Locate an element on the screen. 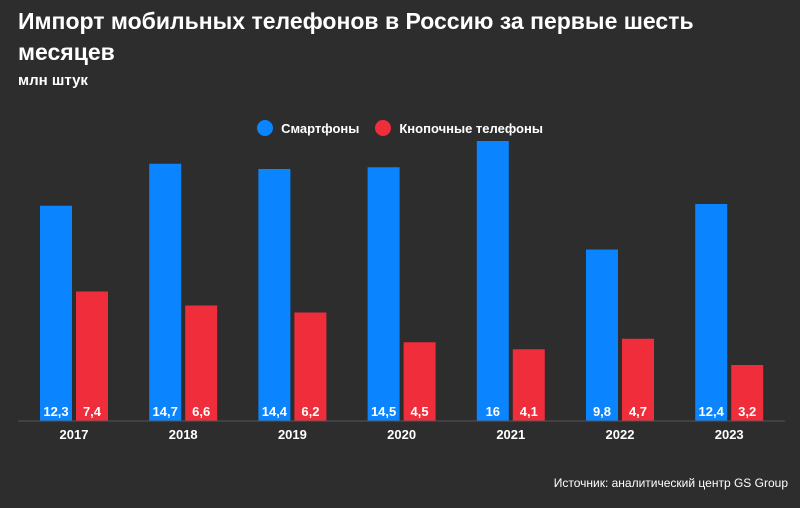 The height and width of the screenshot is (508, 800). legend-swatch-red is located at coordinates (383, 128).